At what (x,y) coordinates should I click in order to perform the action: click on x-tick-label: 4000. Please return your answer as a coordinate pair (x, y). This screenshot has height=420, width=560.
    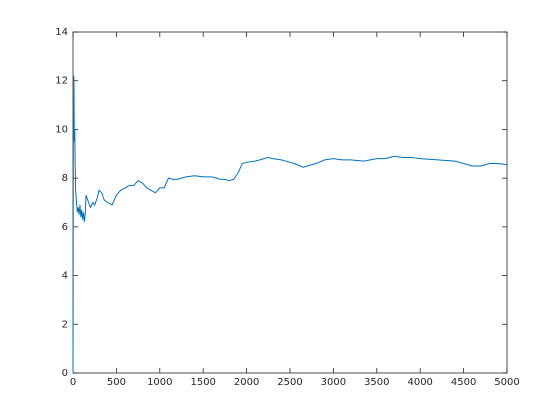
    Looking at the image, I should click on (419, 382).